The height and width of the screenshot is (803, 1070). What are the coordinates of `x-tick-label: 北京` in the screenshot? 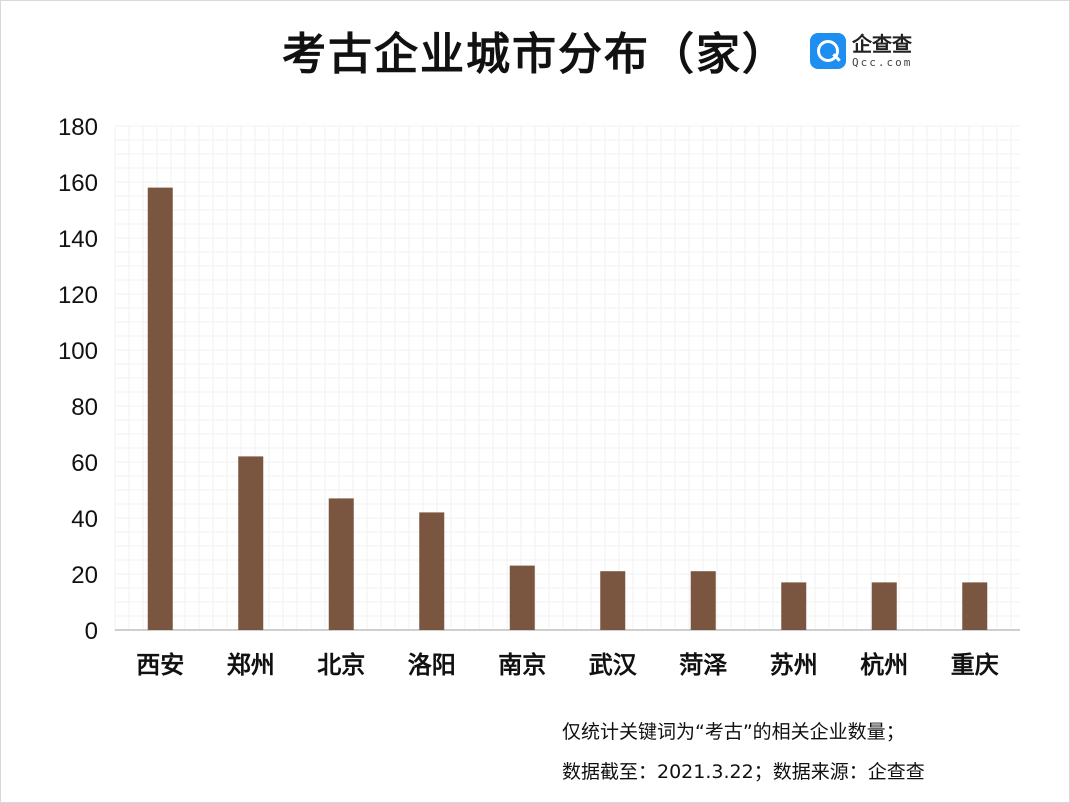 It's located at (341, 665).